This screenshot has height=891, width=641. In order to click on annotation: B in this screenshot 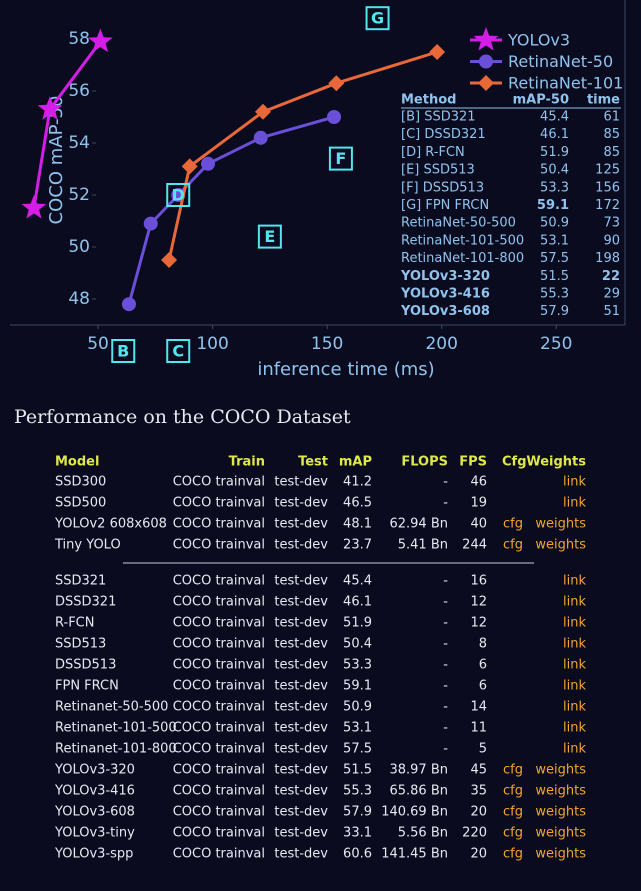, I will do `click(123, 351)`.